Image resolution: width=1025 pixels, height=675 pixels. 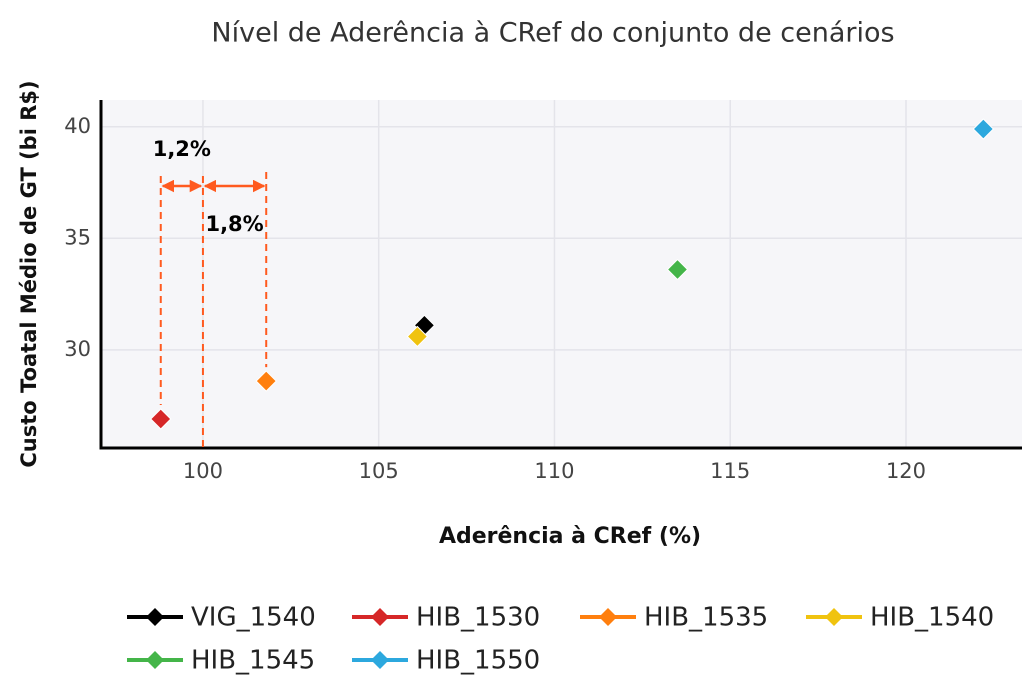 I want to click on y-tick-label: 40, so click(x=77, y=126).